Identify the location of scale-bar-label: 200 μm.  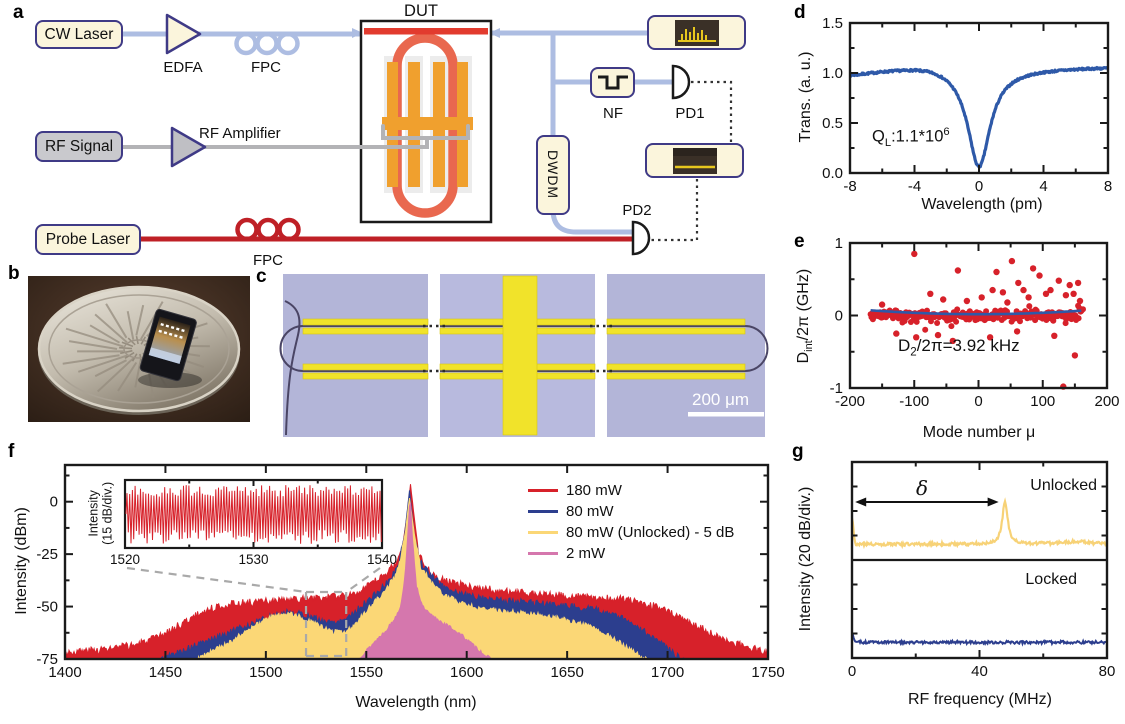
(720, 399).